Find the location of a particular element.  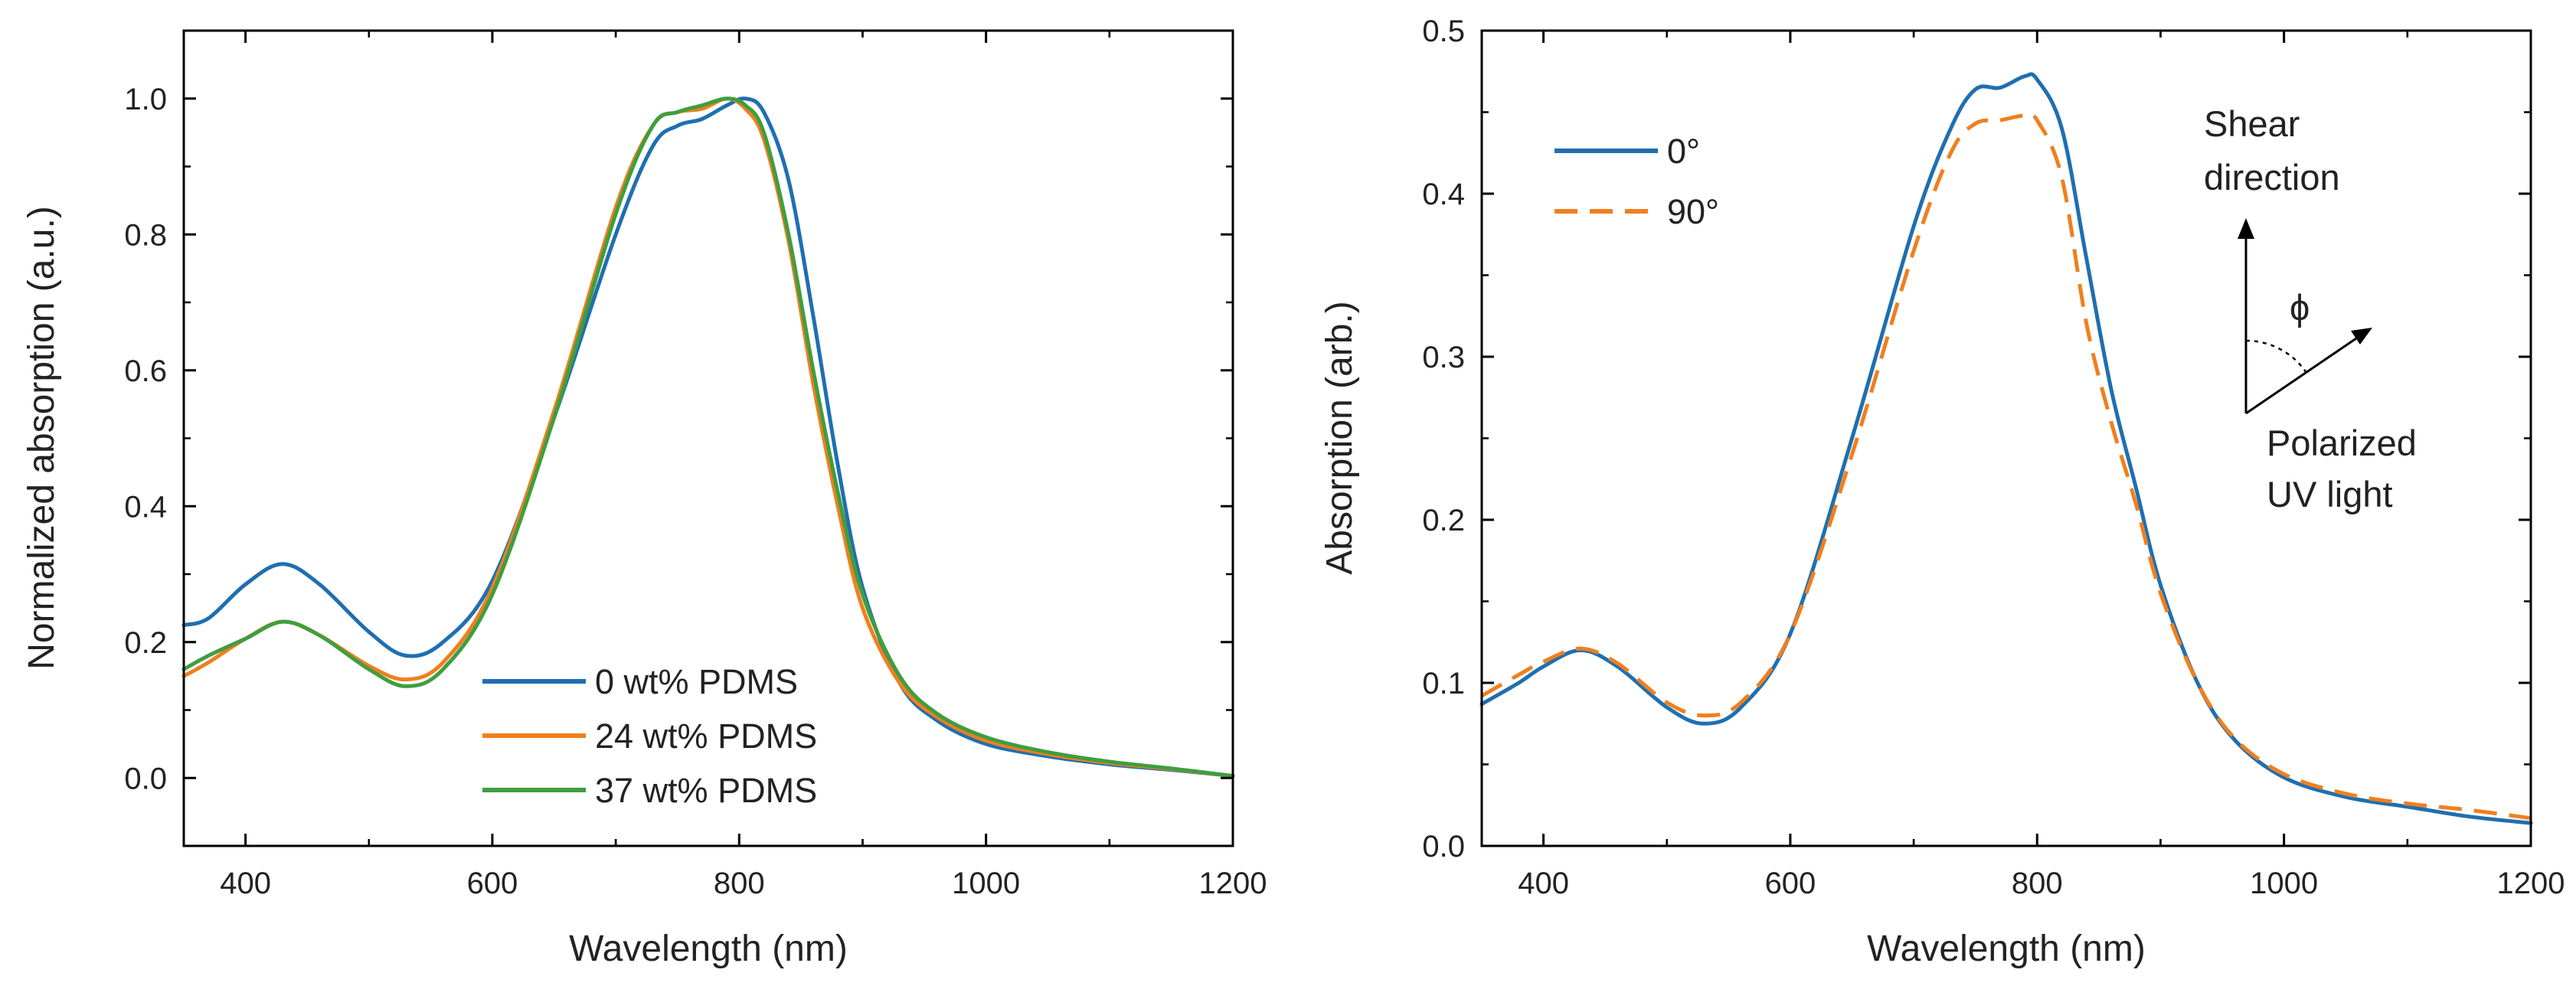

left-ytick-label: 0.2 is located at coordinates (145, 643).